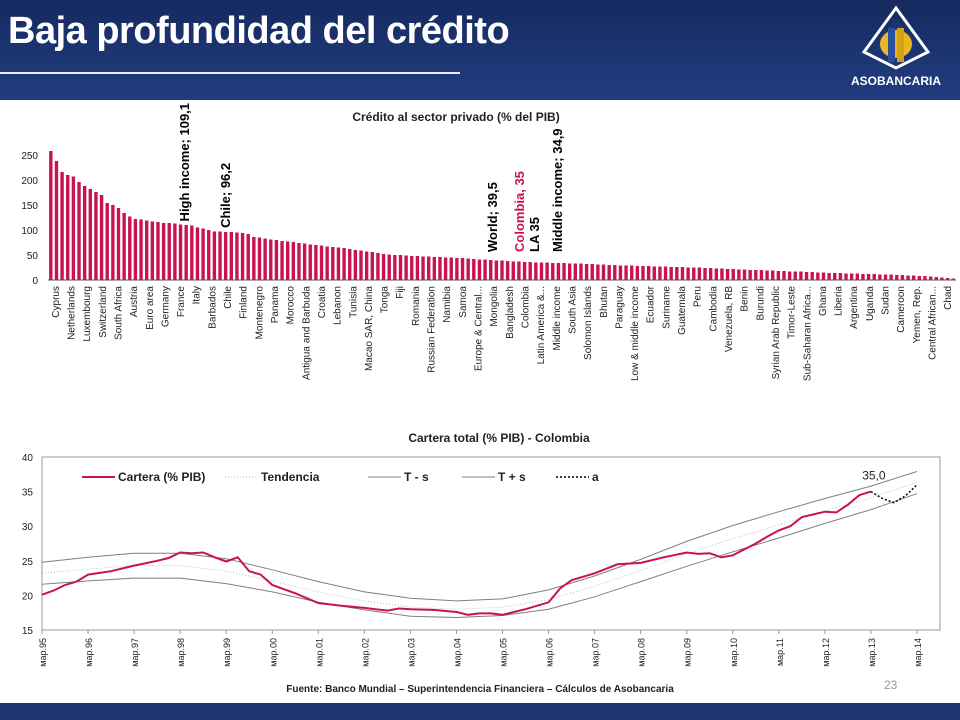 This screenshot has height=720, width=960. What do you see at coordinates (891, 685) in the screenshot?
I see `page-number: 23` at bounding box center [891, 685].